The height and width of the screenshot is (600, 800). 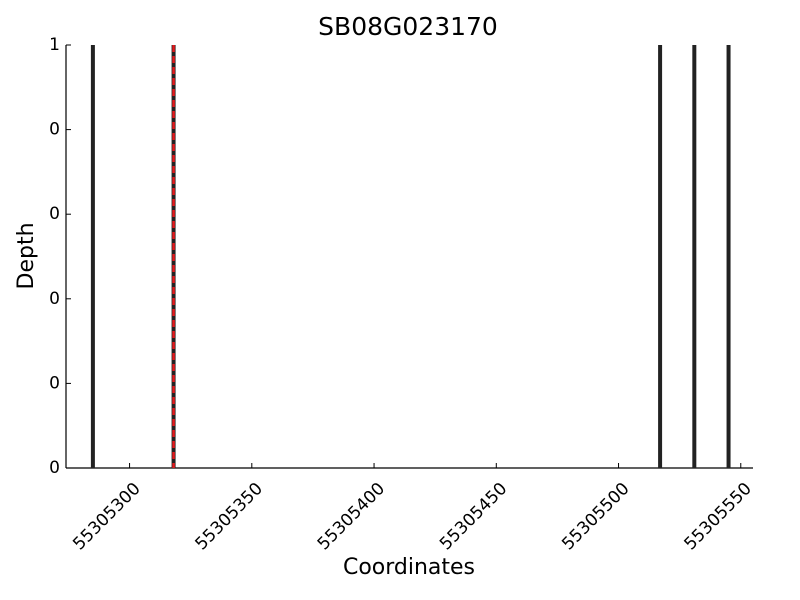 I want to click on x-tick-label: 55305350, so click(x=229, y=516).